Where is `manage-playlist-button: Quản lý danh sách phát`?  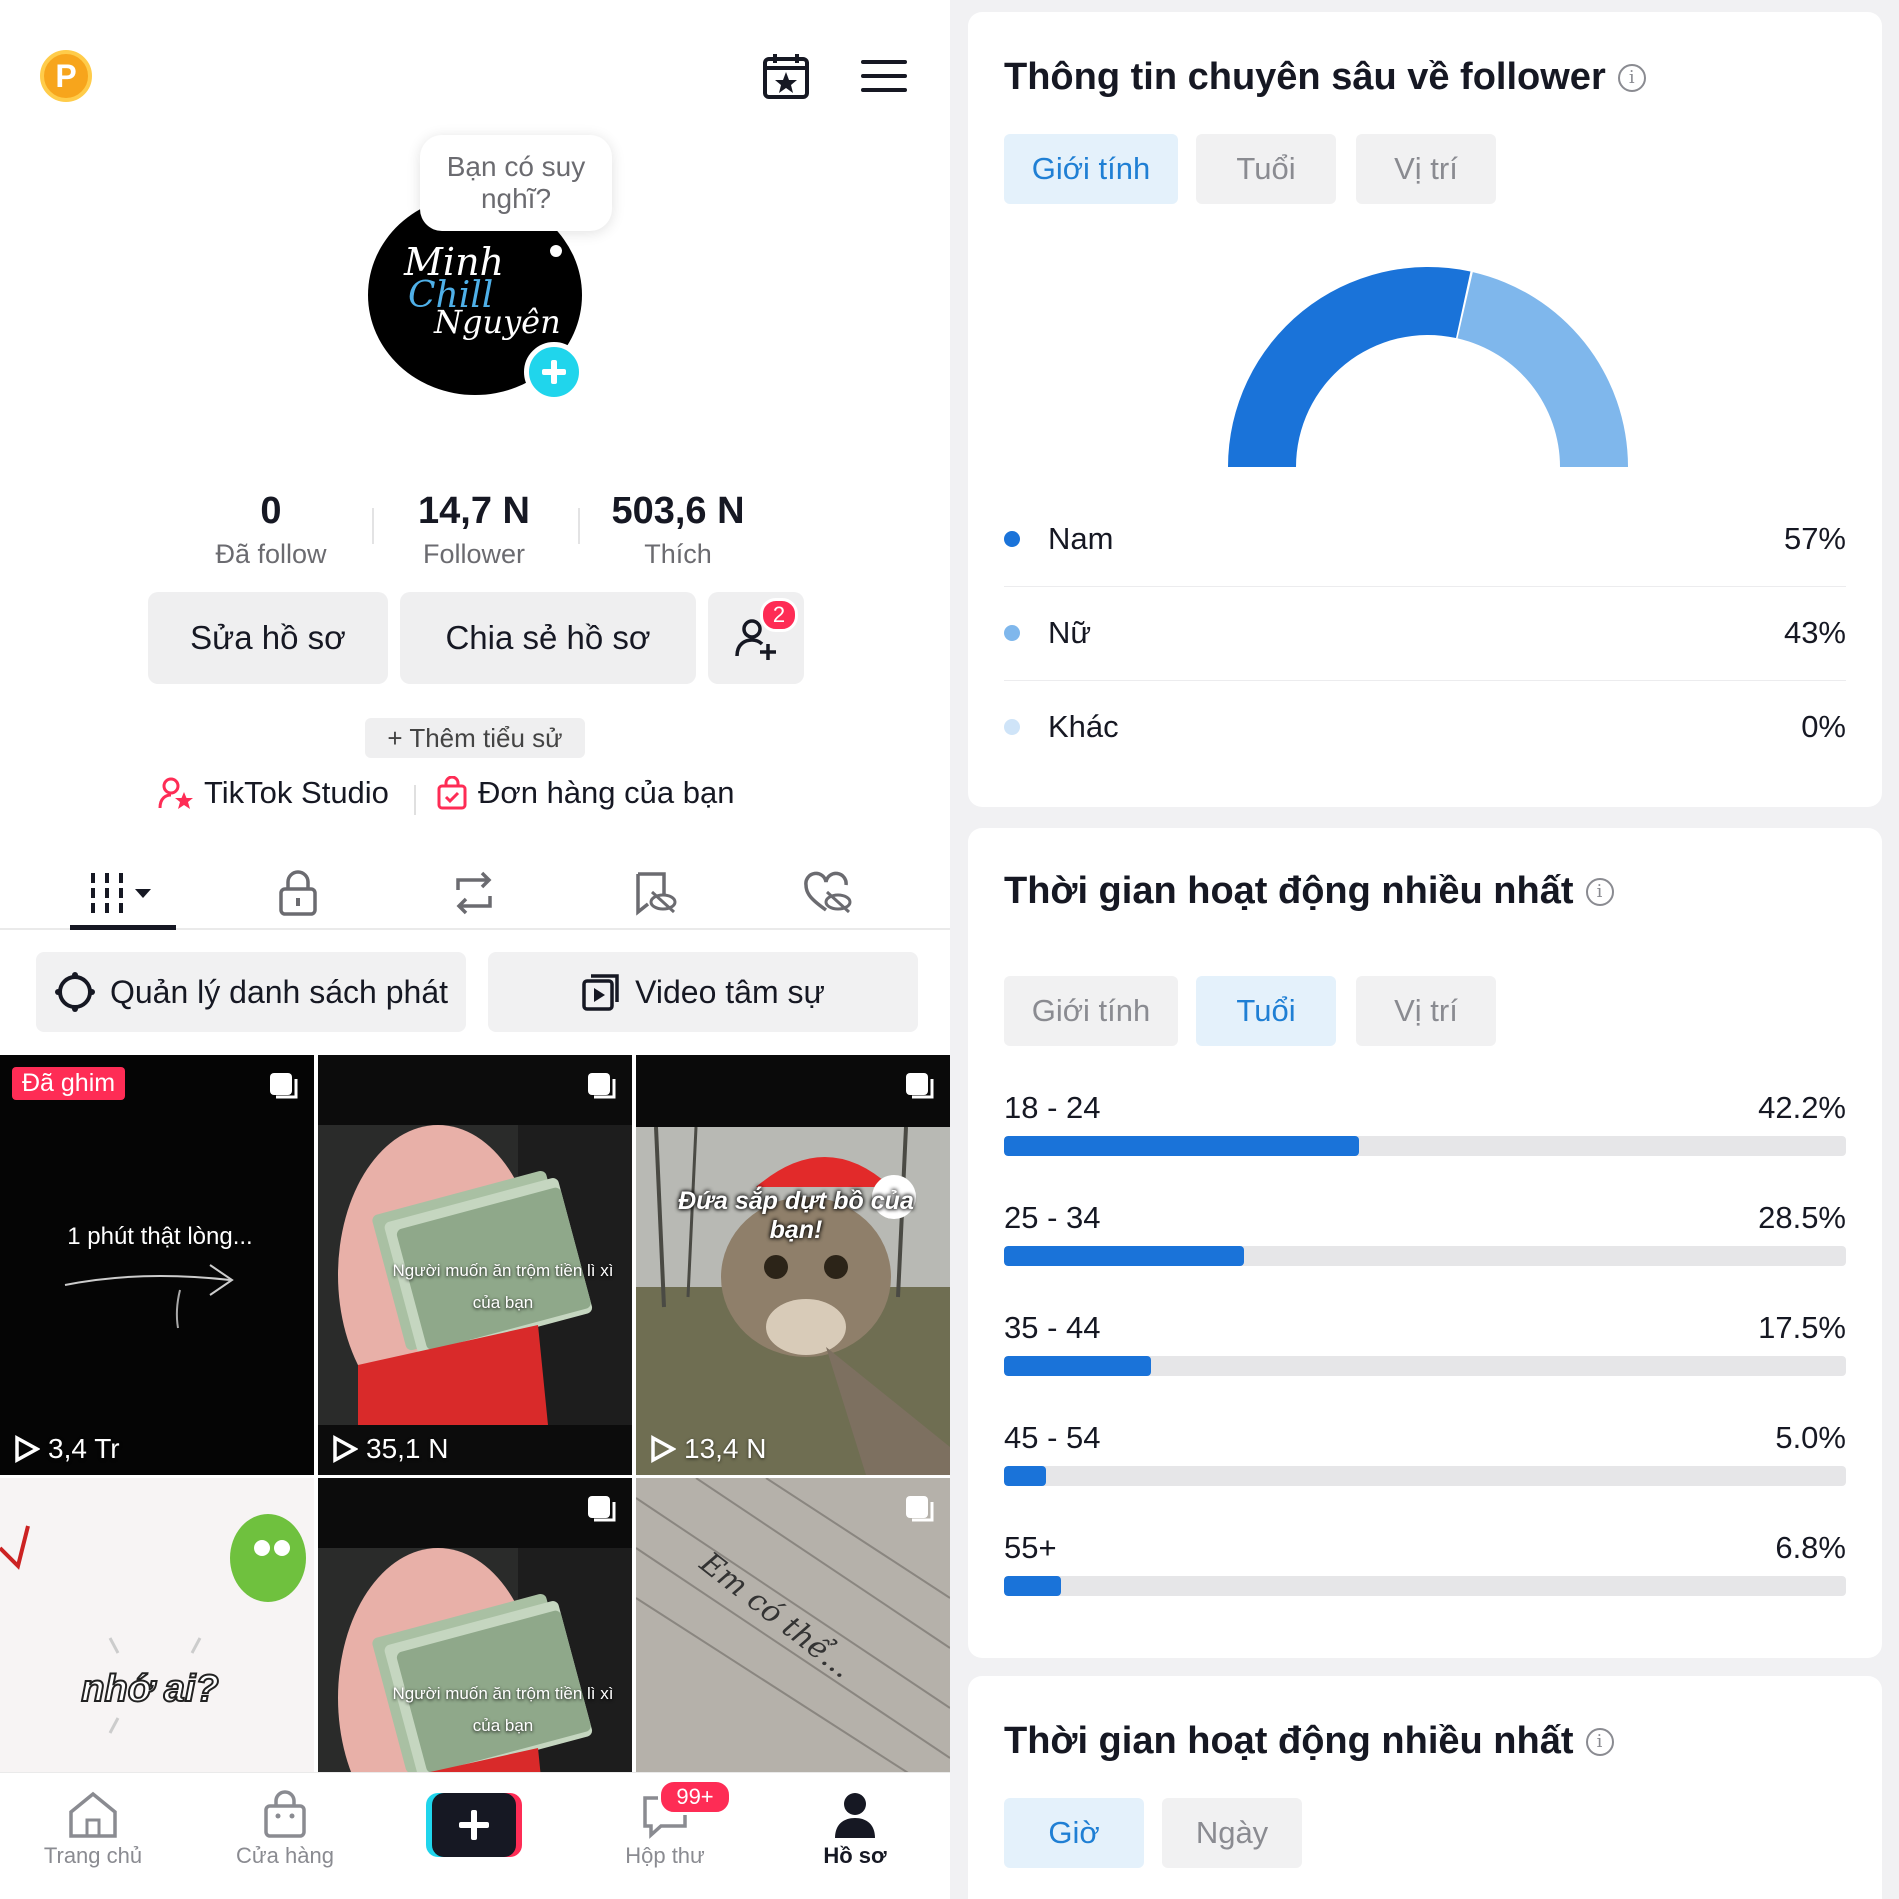
manage-playlist-button: Quản lý danh sách phát is located at coordinates (251, 992).